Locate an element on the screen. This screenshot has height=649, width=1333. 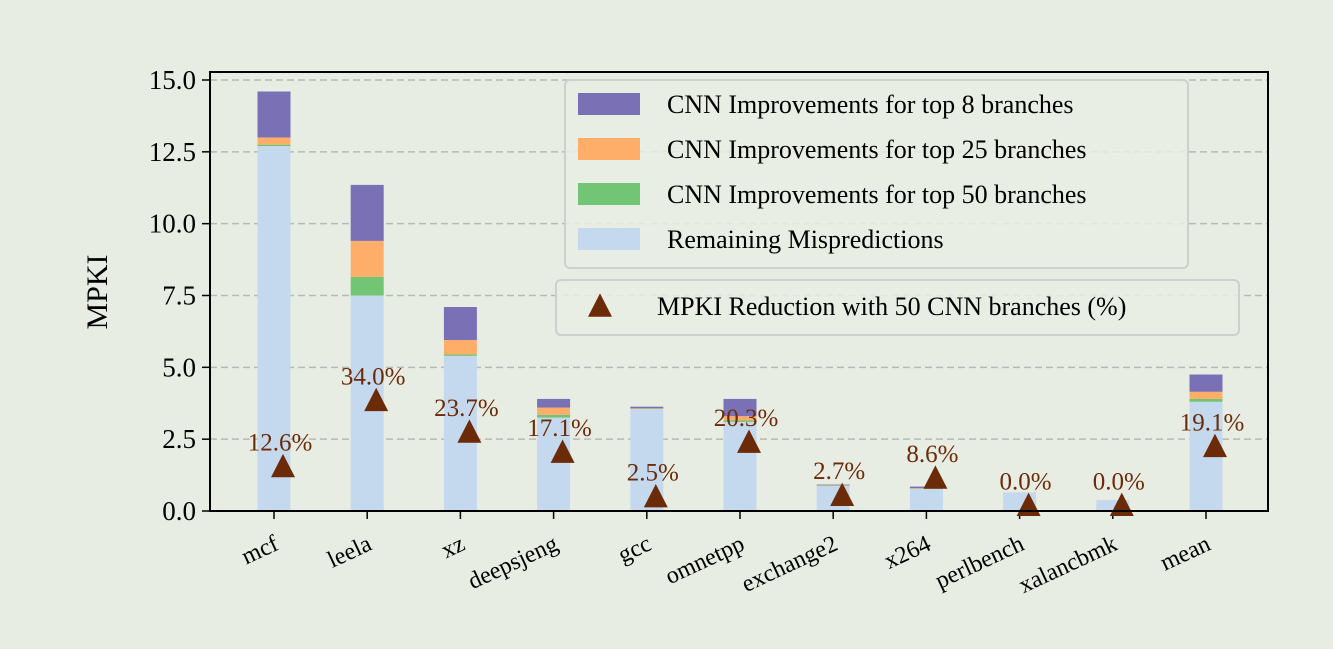
y-axis-title: MPKI is located at coordinates (97, 291).